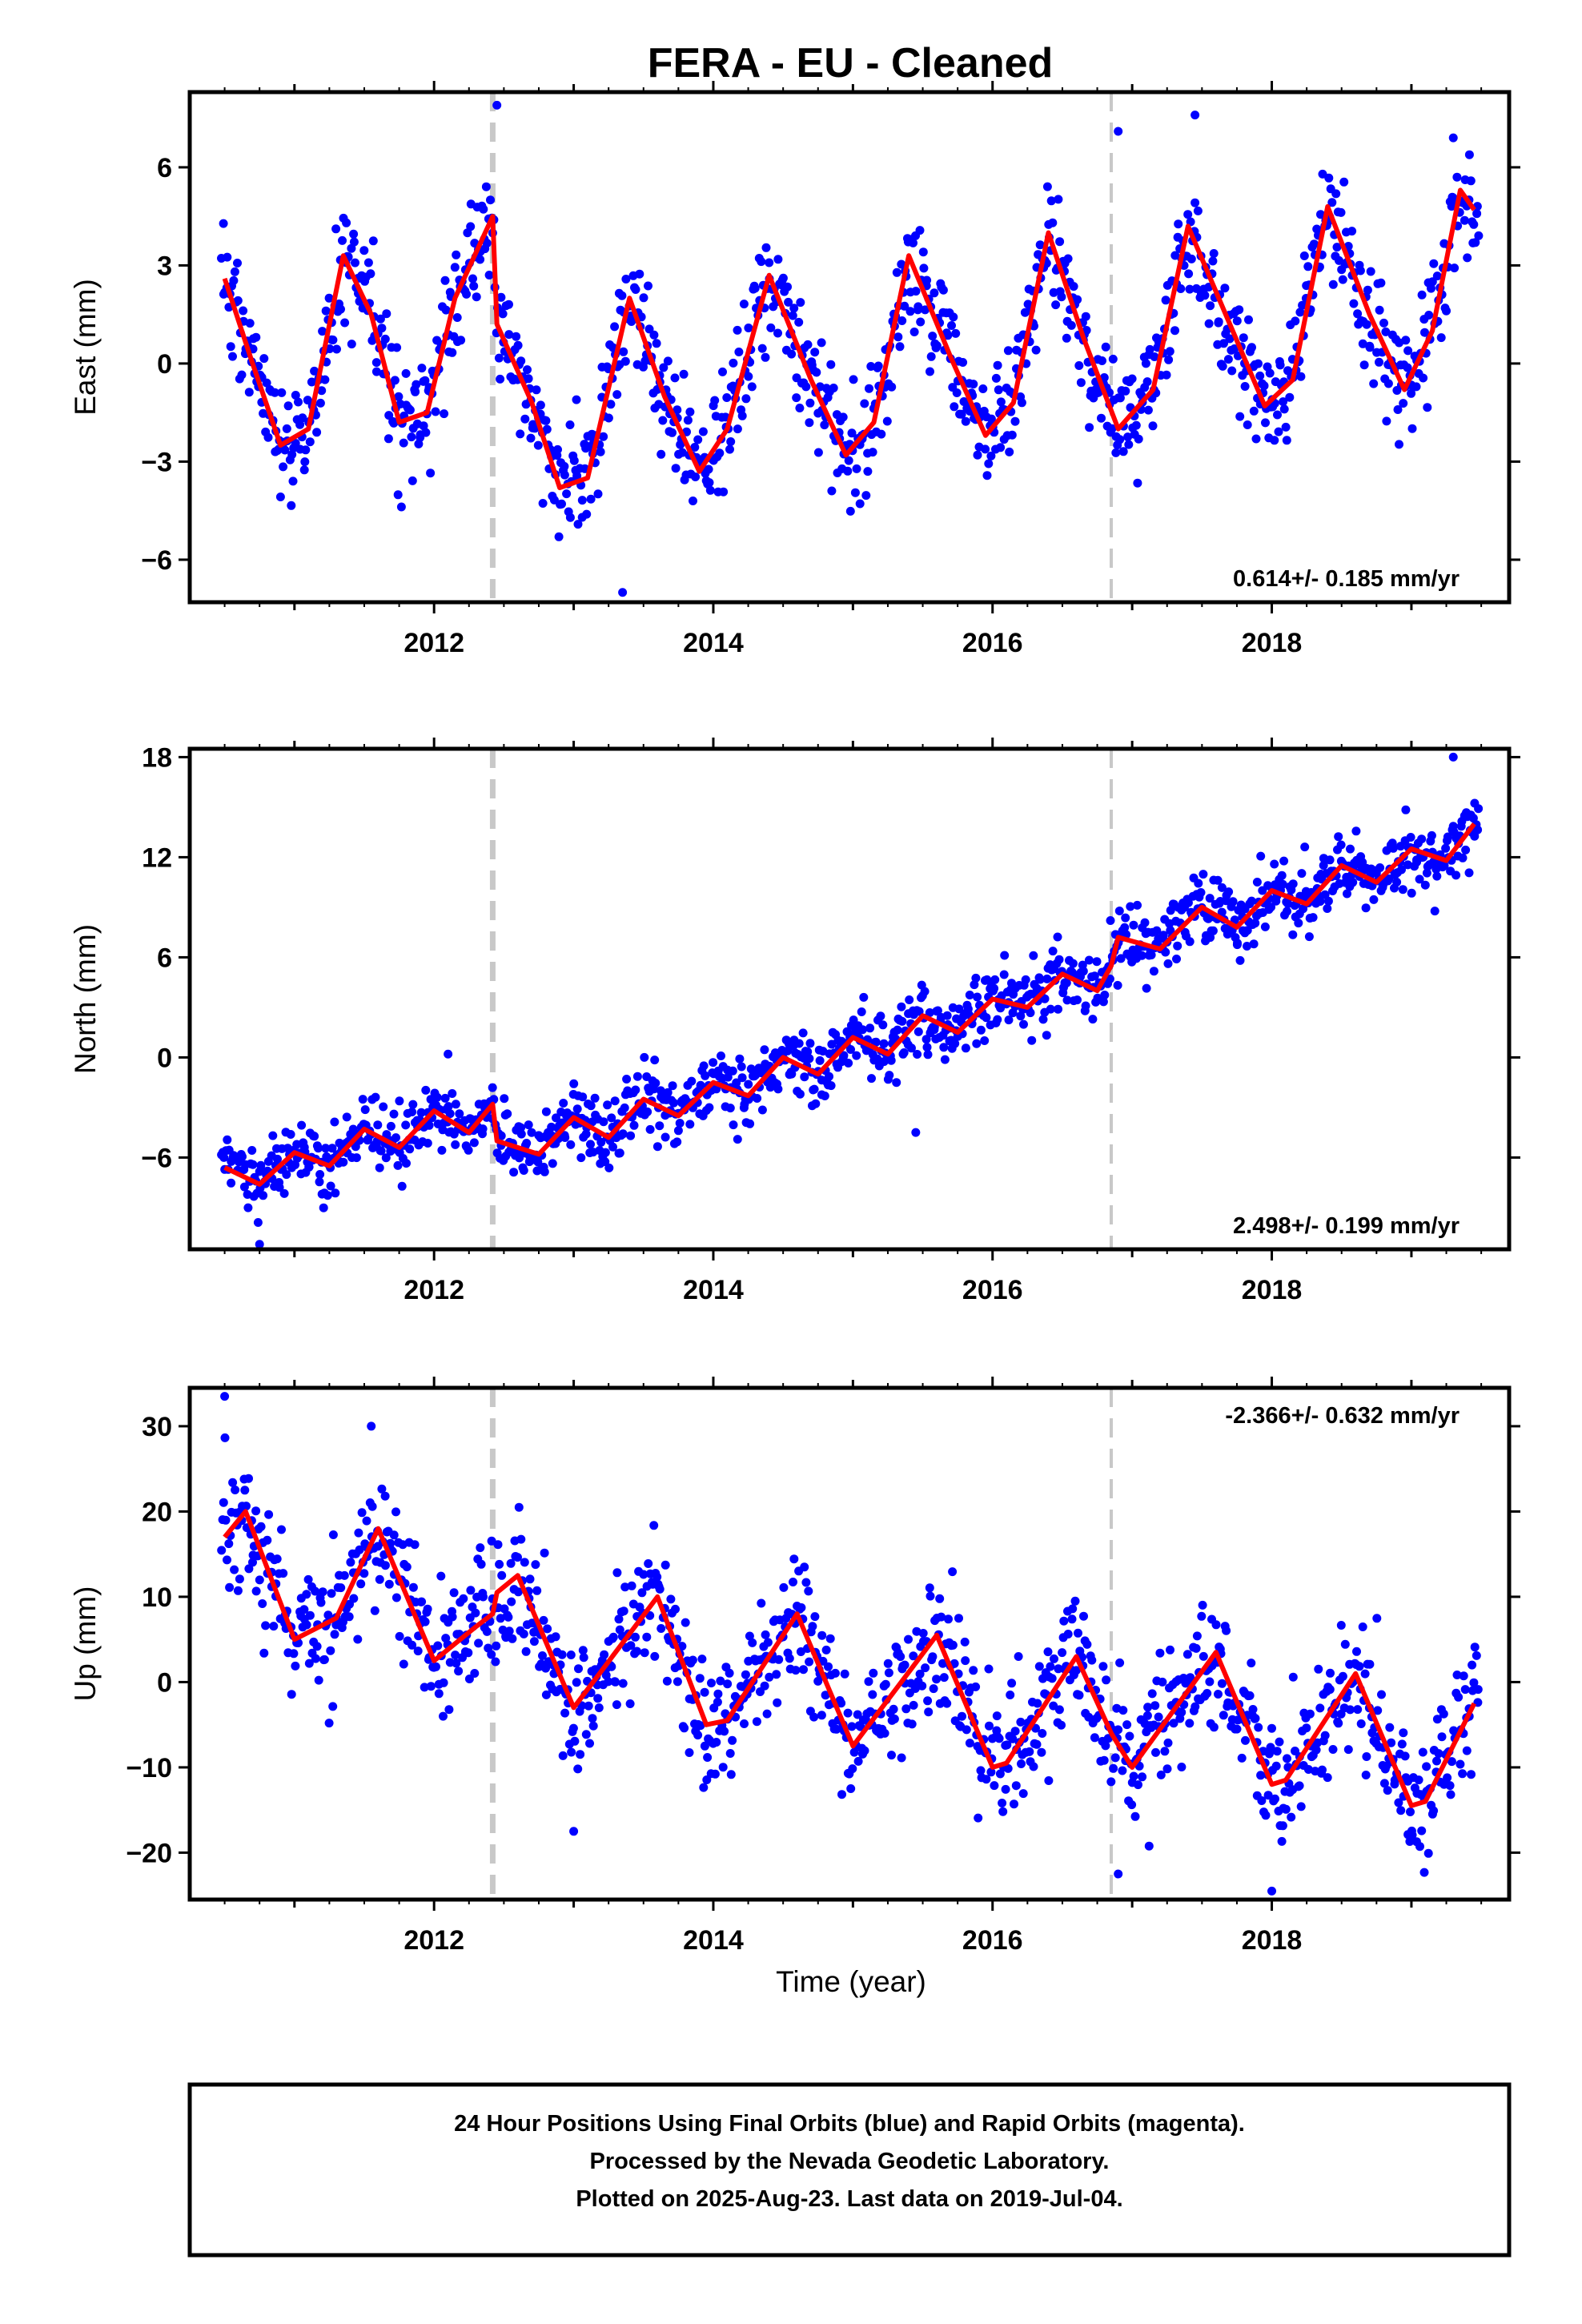  Describe the element at coordinates (849, 339) in the screenshot. I see `east-model-curve` at that location.